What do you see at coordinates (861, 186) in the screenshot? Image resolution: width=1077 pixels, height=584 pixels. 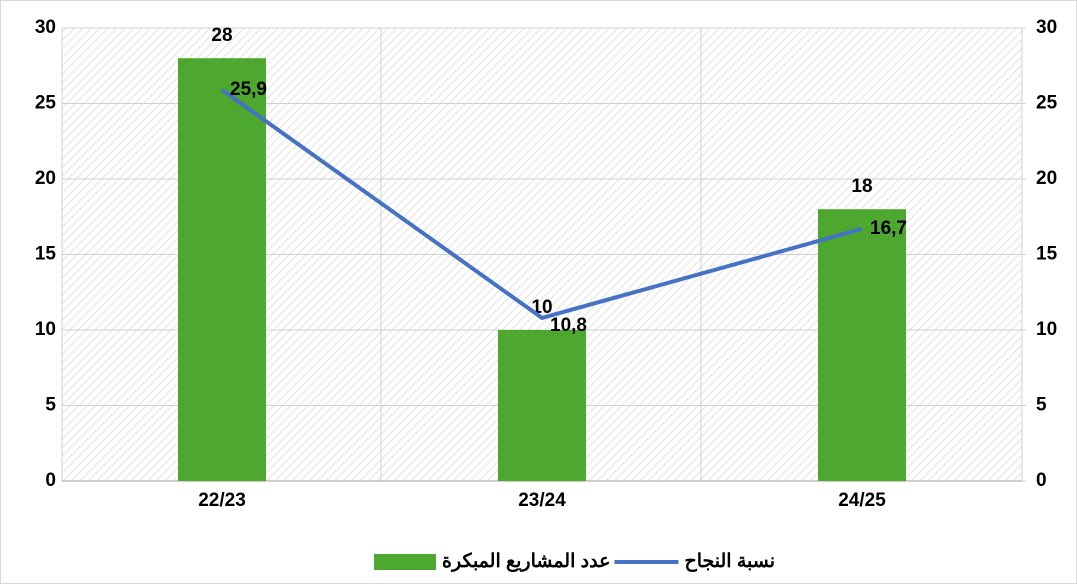 I see `bar-value-label: 18` at bounding box center [861, 186].